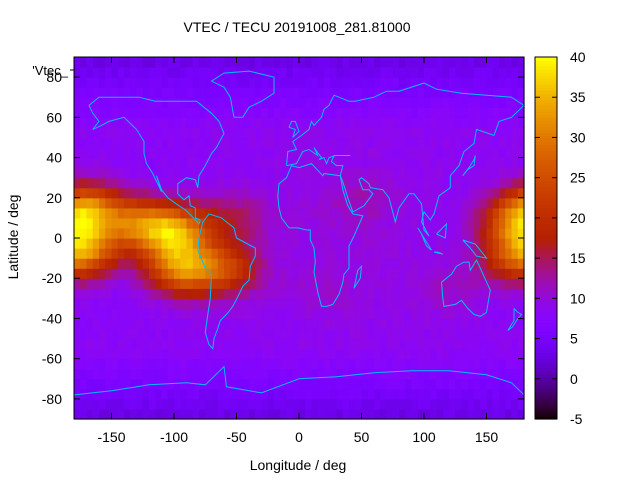 This screenshot has height=480, width=640. What do you see at coordinates (299, 380) in the screenshot?
I see `coastline` at bounding box center [299, 380].